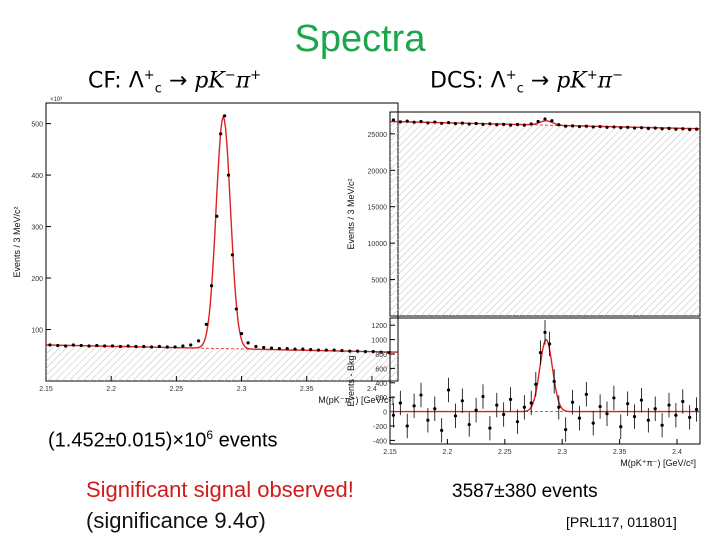  What do you see at coordinates (677, 452) in the screenshot?
I see `dcs-subtracted-xtick-label: 2.4` at bounding box center [677, 452].